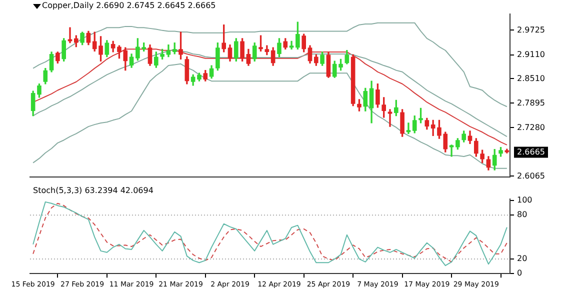 The image size is (562, 294). What do you see at coordinates (519, 273) in the screenshot?
I see `y-tick-label: 0` at bounding box center [519, 273].